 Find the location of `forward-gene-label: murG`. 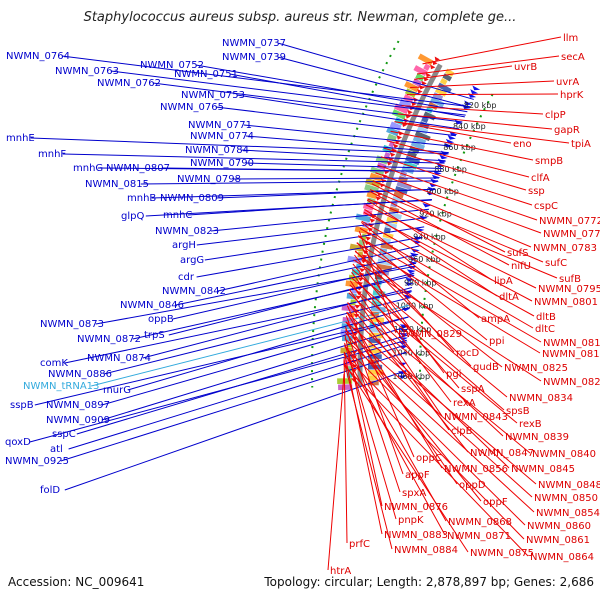

forward-gene-label: murG is located at coordinates (117, 390).